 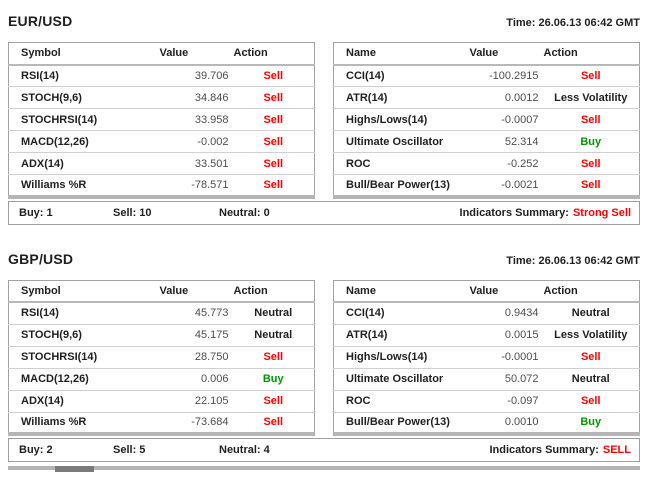 What do you see at coordinates (487, 313) in the screenshot?
I see `indicator-row: CCI(14) 0.9434 Neutral` at bounding box center [487, 313].